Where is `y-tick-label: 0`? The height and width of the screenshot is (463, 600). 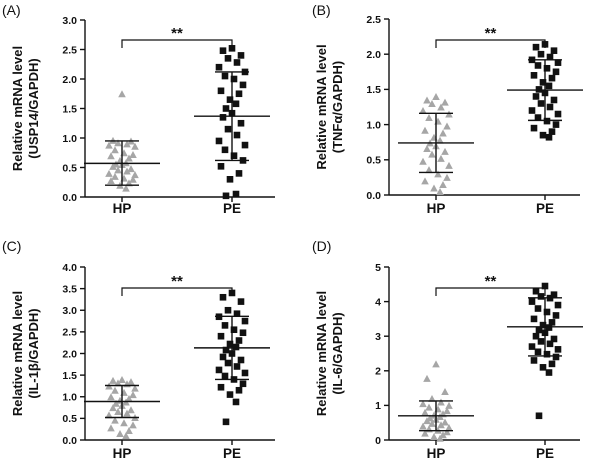 y-tick-label: 0 is located at coordinates (378, 441).